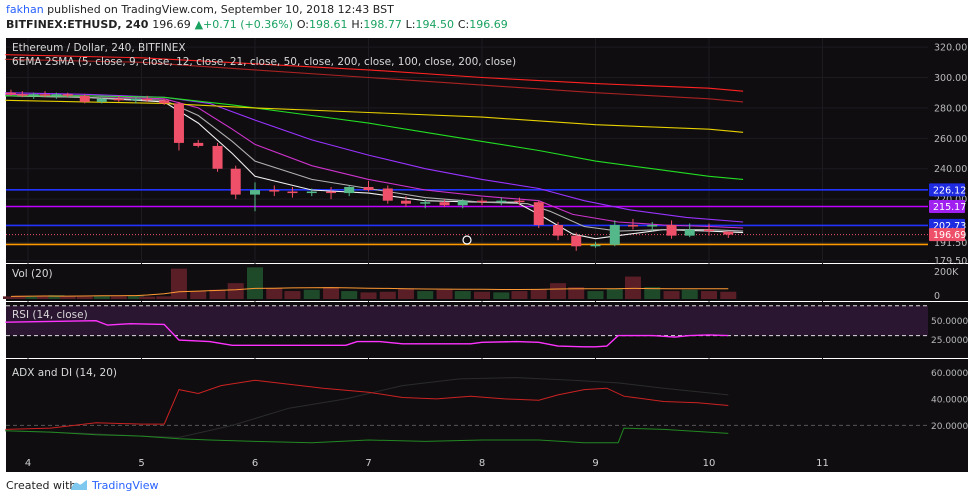 The image size is (974, 497). I want to click on adx-tick-label: 20.0000, so click(949, 427).